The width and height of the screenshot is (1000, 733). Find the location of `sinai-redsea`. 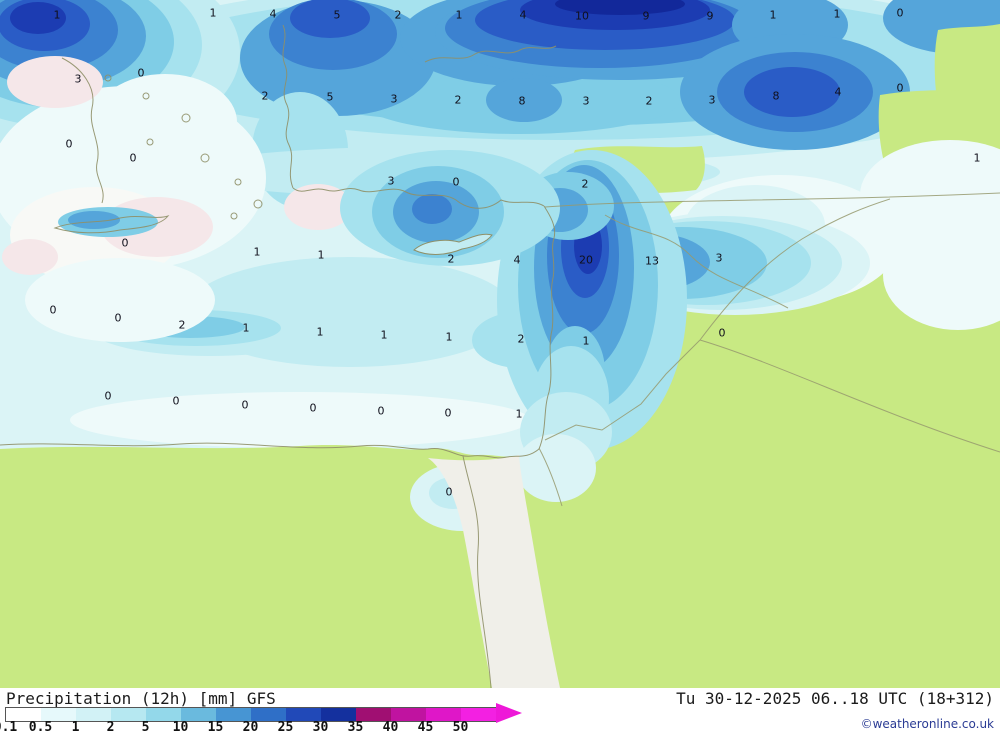

sinai-redsea is located at coordinates (494, 571).